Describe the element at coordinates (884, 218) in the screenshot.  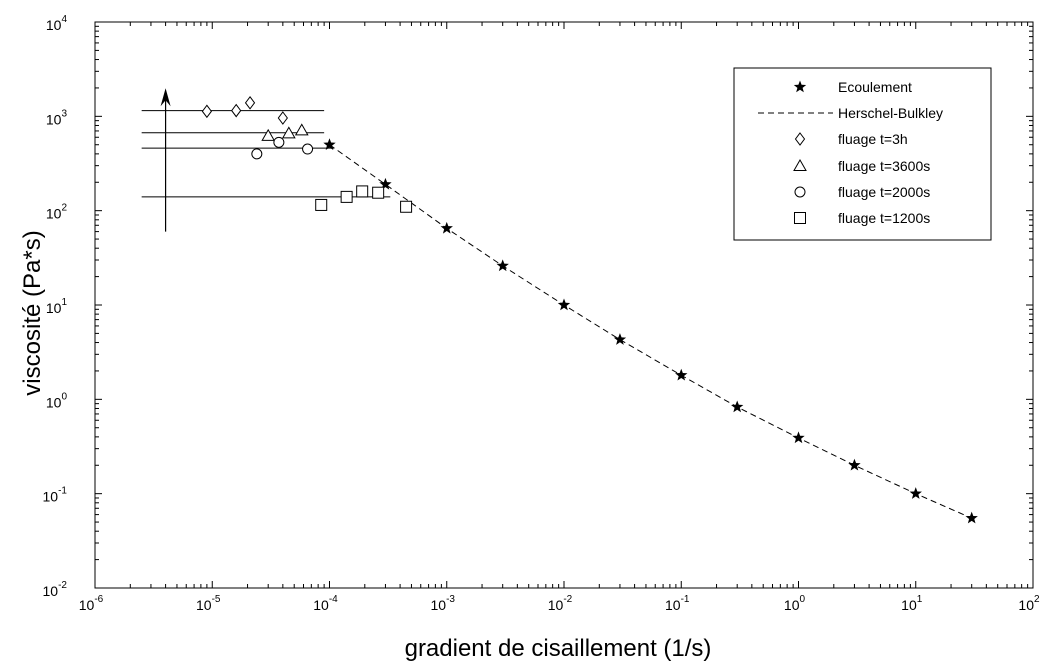
I see `legend-entry: fluage t=1200s` at that location.